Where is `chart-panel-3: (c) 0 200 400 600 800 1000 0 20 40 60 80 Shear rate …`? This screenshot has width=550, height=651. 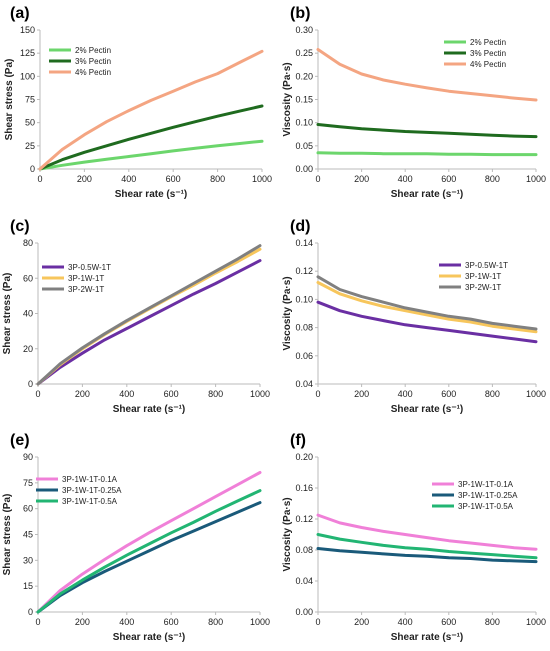
chart-panel-3: (c) 0 200 400 600 800 1000 0 20 40 60 80 Shear rate … is located at coordinates (136, 316).